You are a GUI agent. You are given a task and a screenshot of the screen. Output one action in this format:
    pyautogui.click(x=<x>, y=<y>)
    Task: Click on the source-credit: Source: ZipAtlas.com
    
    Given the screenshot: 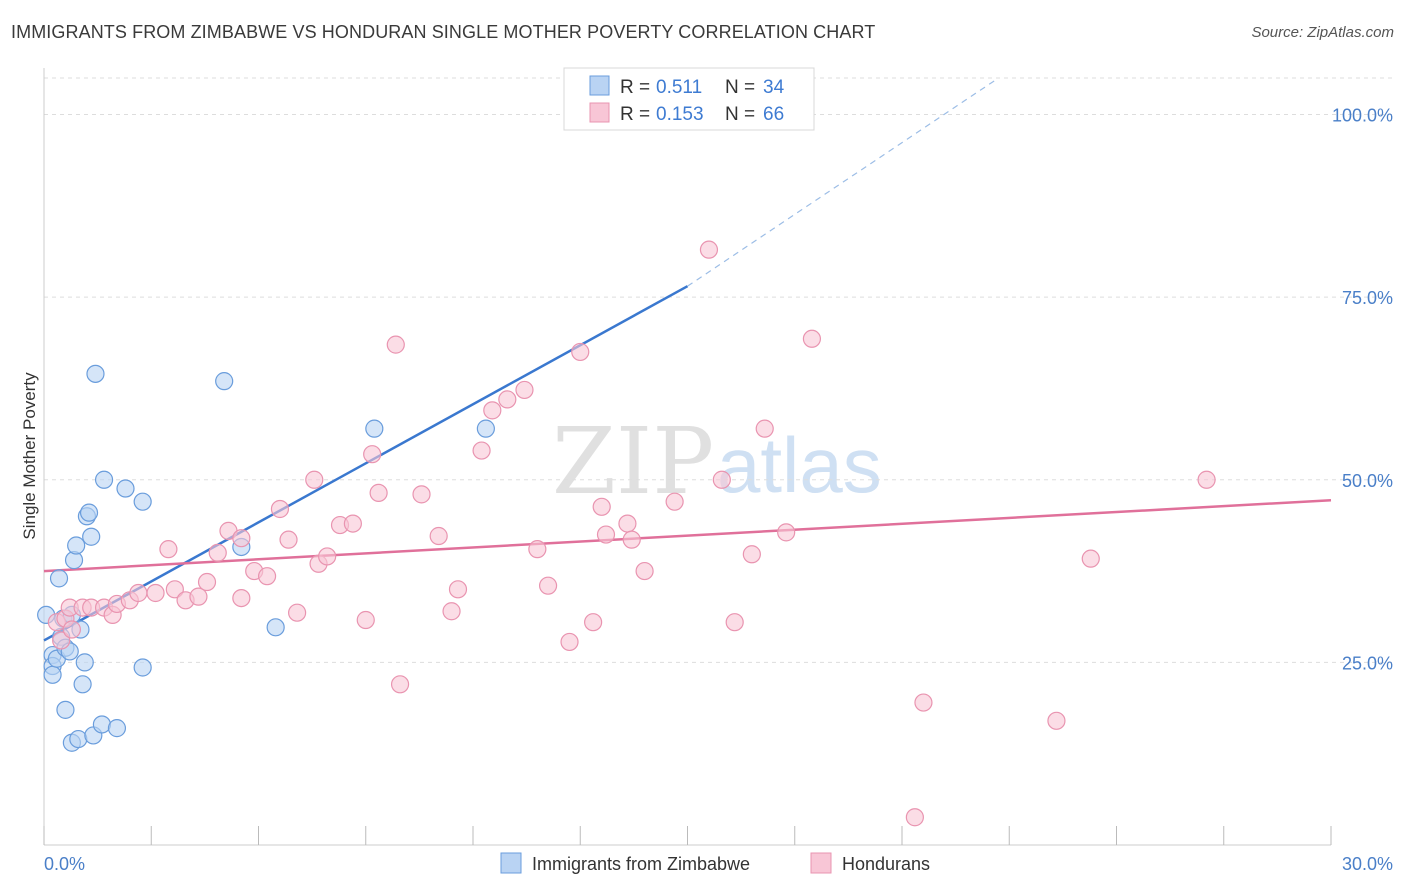 What is the action you would take?
    pyautogui.click(x=1322, y=32)
    